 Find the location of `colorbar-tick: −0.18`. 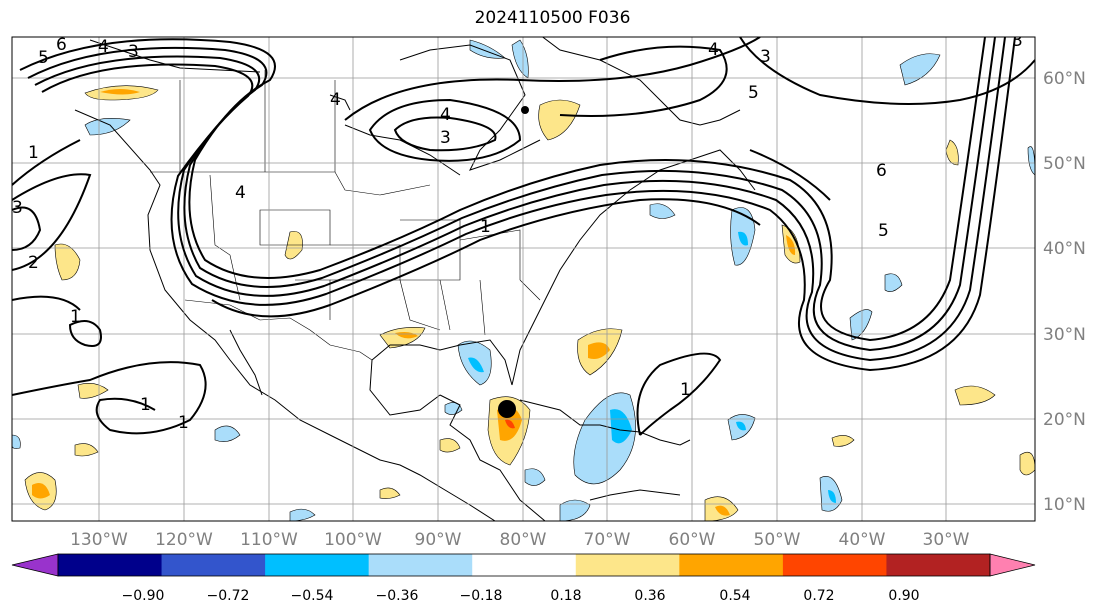

colorbar-tick: −0.18 is located at coordinates (481, 596).